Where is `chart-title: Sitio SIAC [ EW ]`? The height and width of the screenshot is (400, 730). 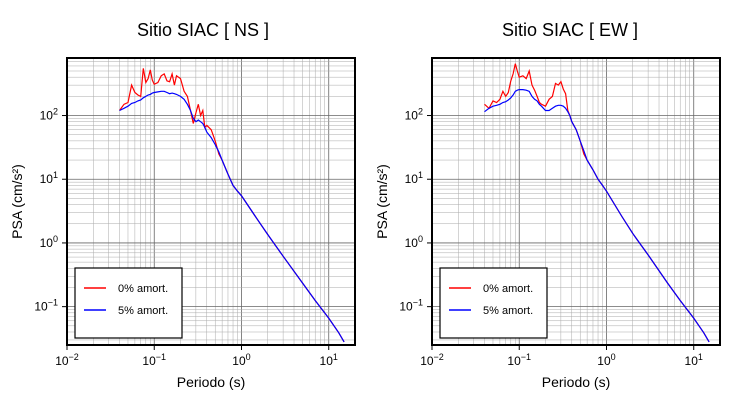 chart-title: Sitio SIAC [ EW ] is located at coordinates (570, 30).